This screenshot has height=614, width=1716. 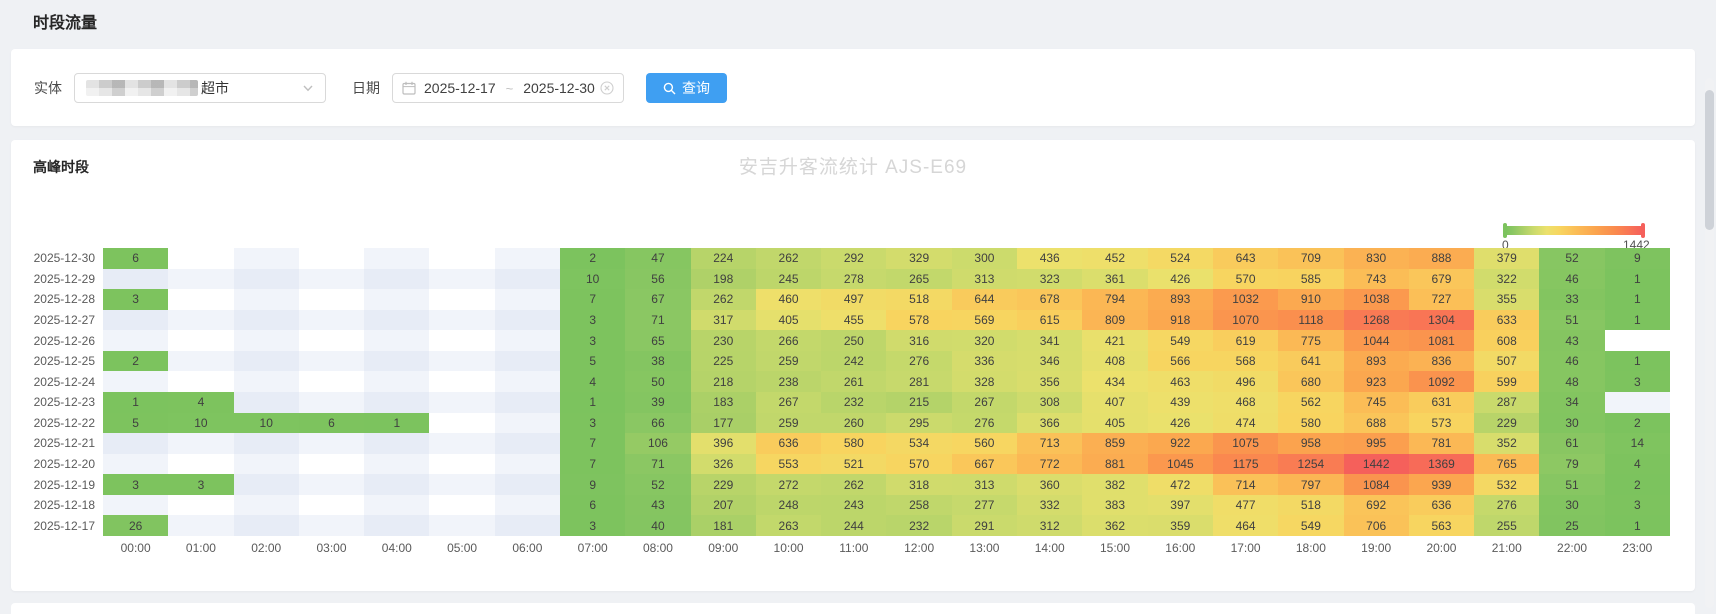 What do you see at coordinates (1376, 361) in the screenshot?
I see `heatmap-cell: 893` at bounding box center [1376, 361].